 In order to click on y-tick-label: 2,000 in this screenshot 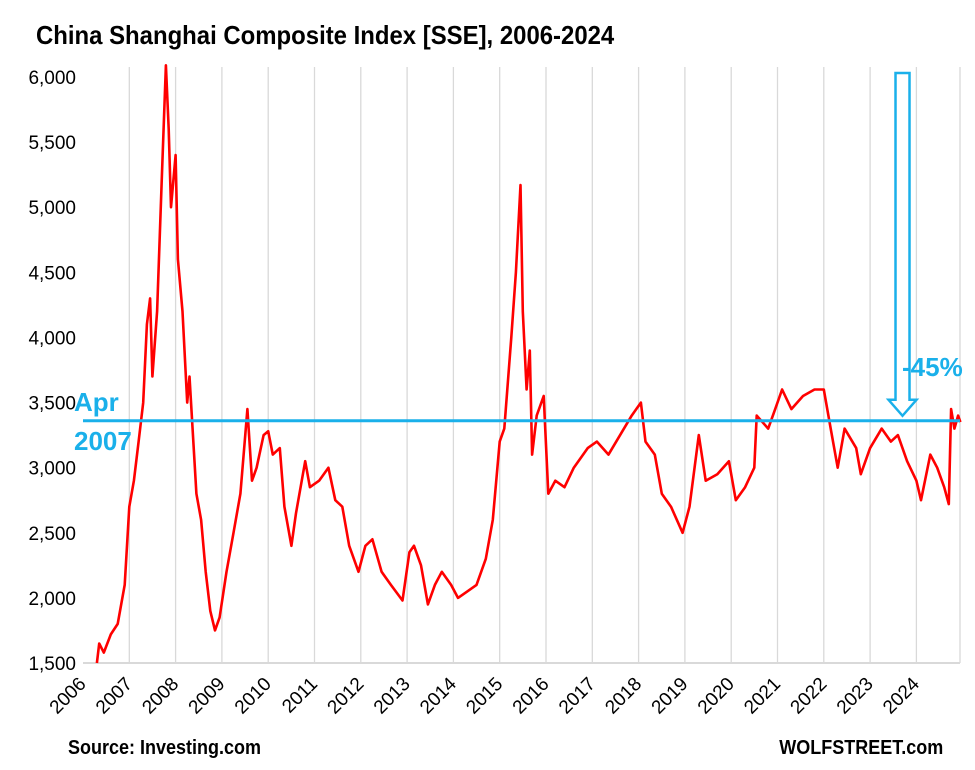, I will do `click(52, 599)`.